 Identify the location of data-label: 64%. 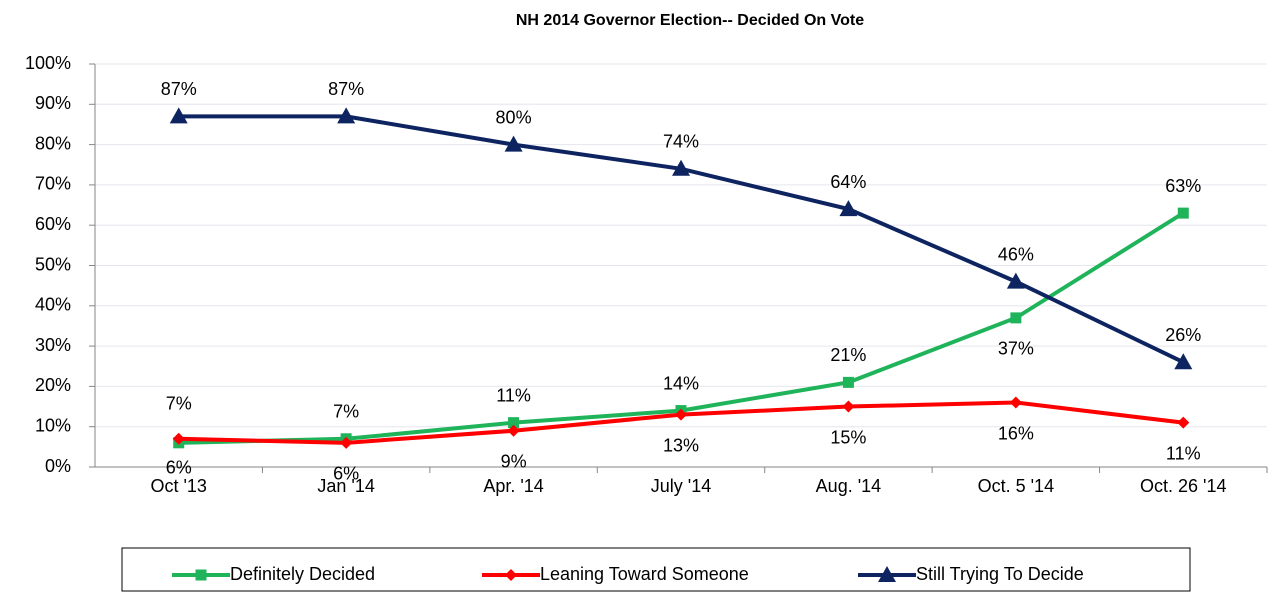
(848, 182).